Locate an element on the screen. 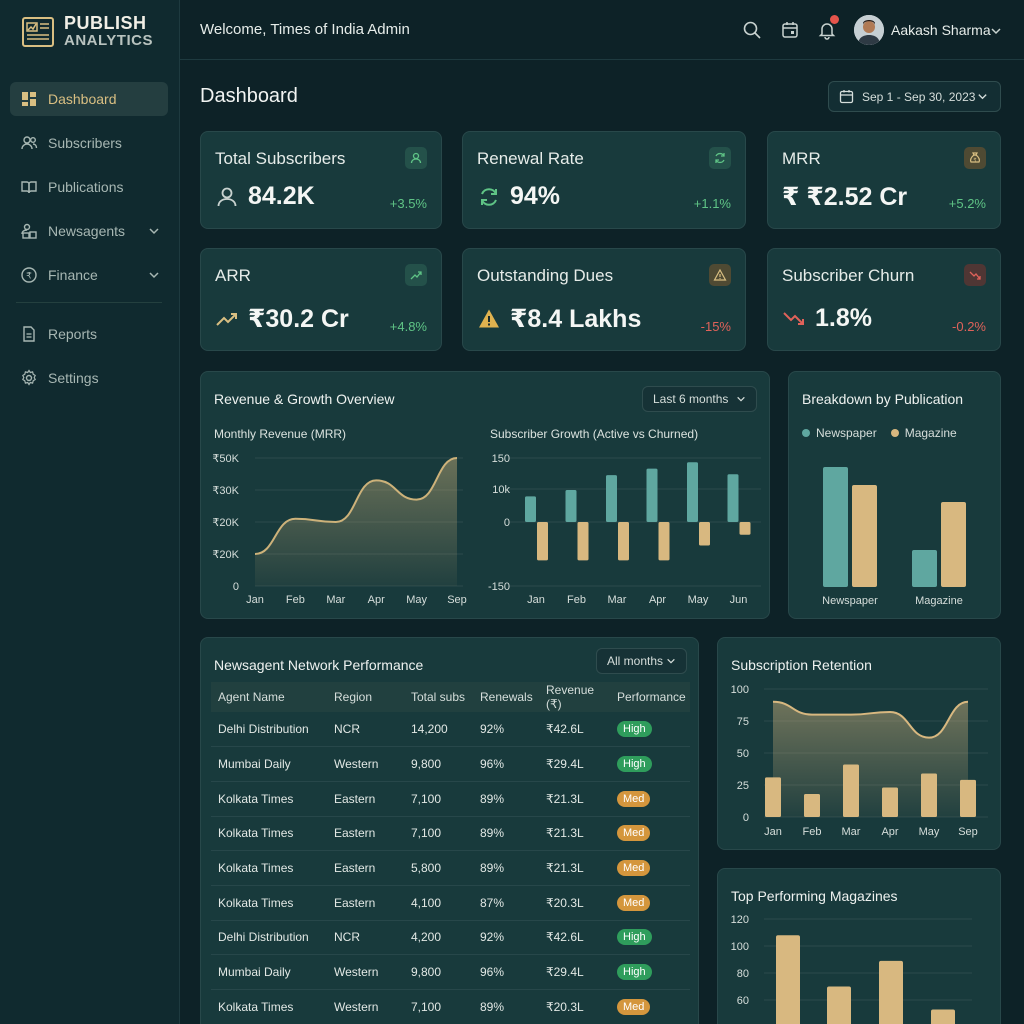 This screenshot has width=1024, height=1024. table-row: Delhi Distribution NCR 4,200 92% ₹42.6L High is located at coordinates (450, 938).